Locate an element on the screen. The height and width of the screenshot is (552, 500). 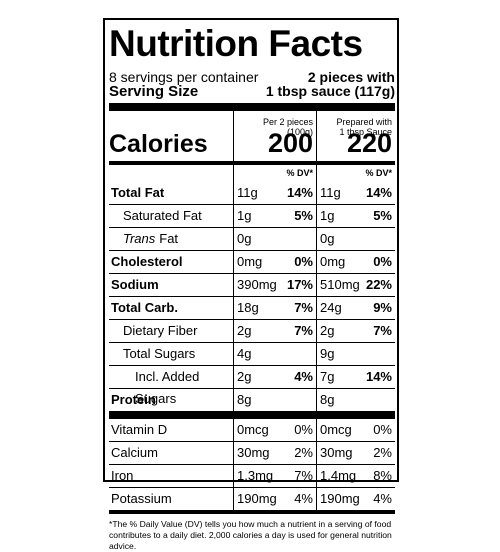
nutrient-name: Vitamin D is located at coordinates (171, 430).